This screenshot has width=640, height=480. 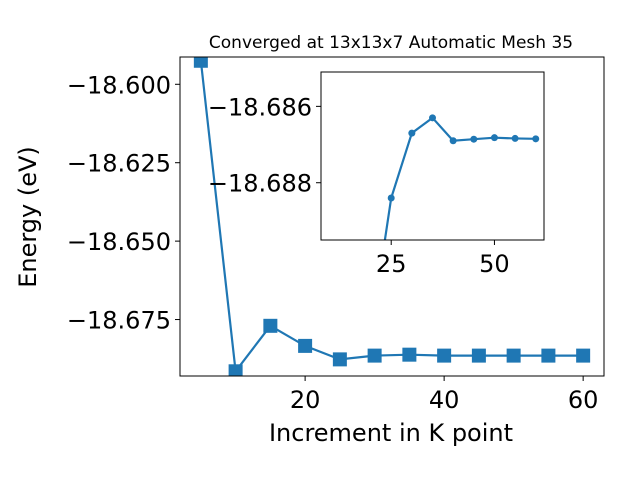 What do you see at coordinates (119, 321) in the screenshot?
I see `y-tick-label: −18.675` at bounding box center [119, 321].